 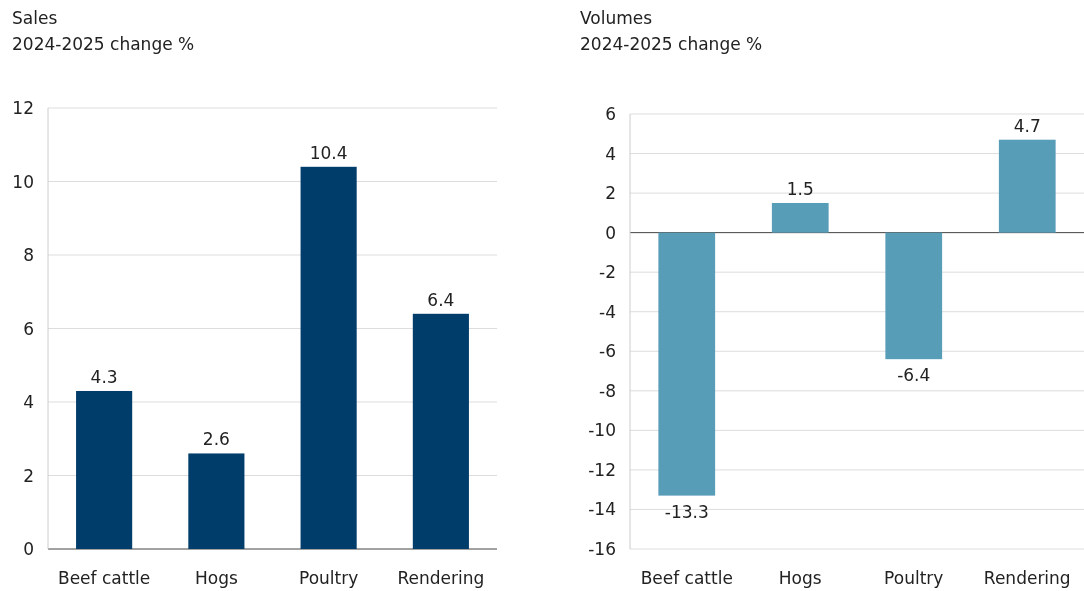 I want to click on y-tick-label: 10, so click(x=23, y=181).